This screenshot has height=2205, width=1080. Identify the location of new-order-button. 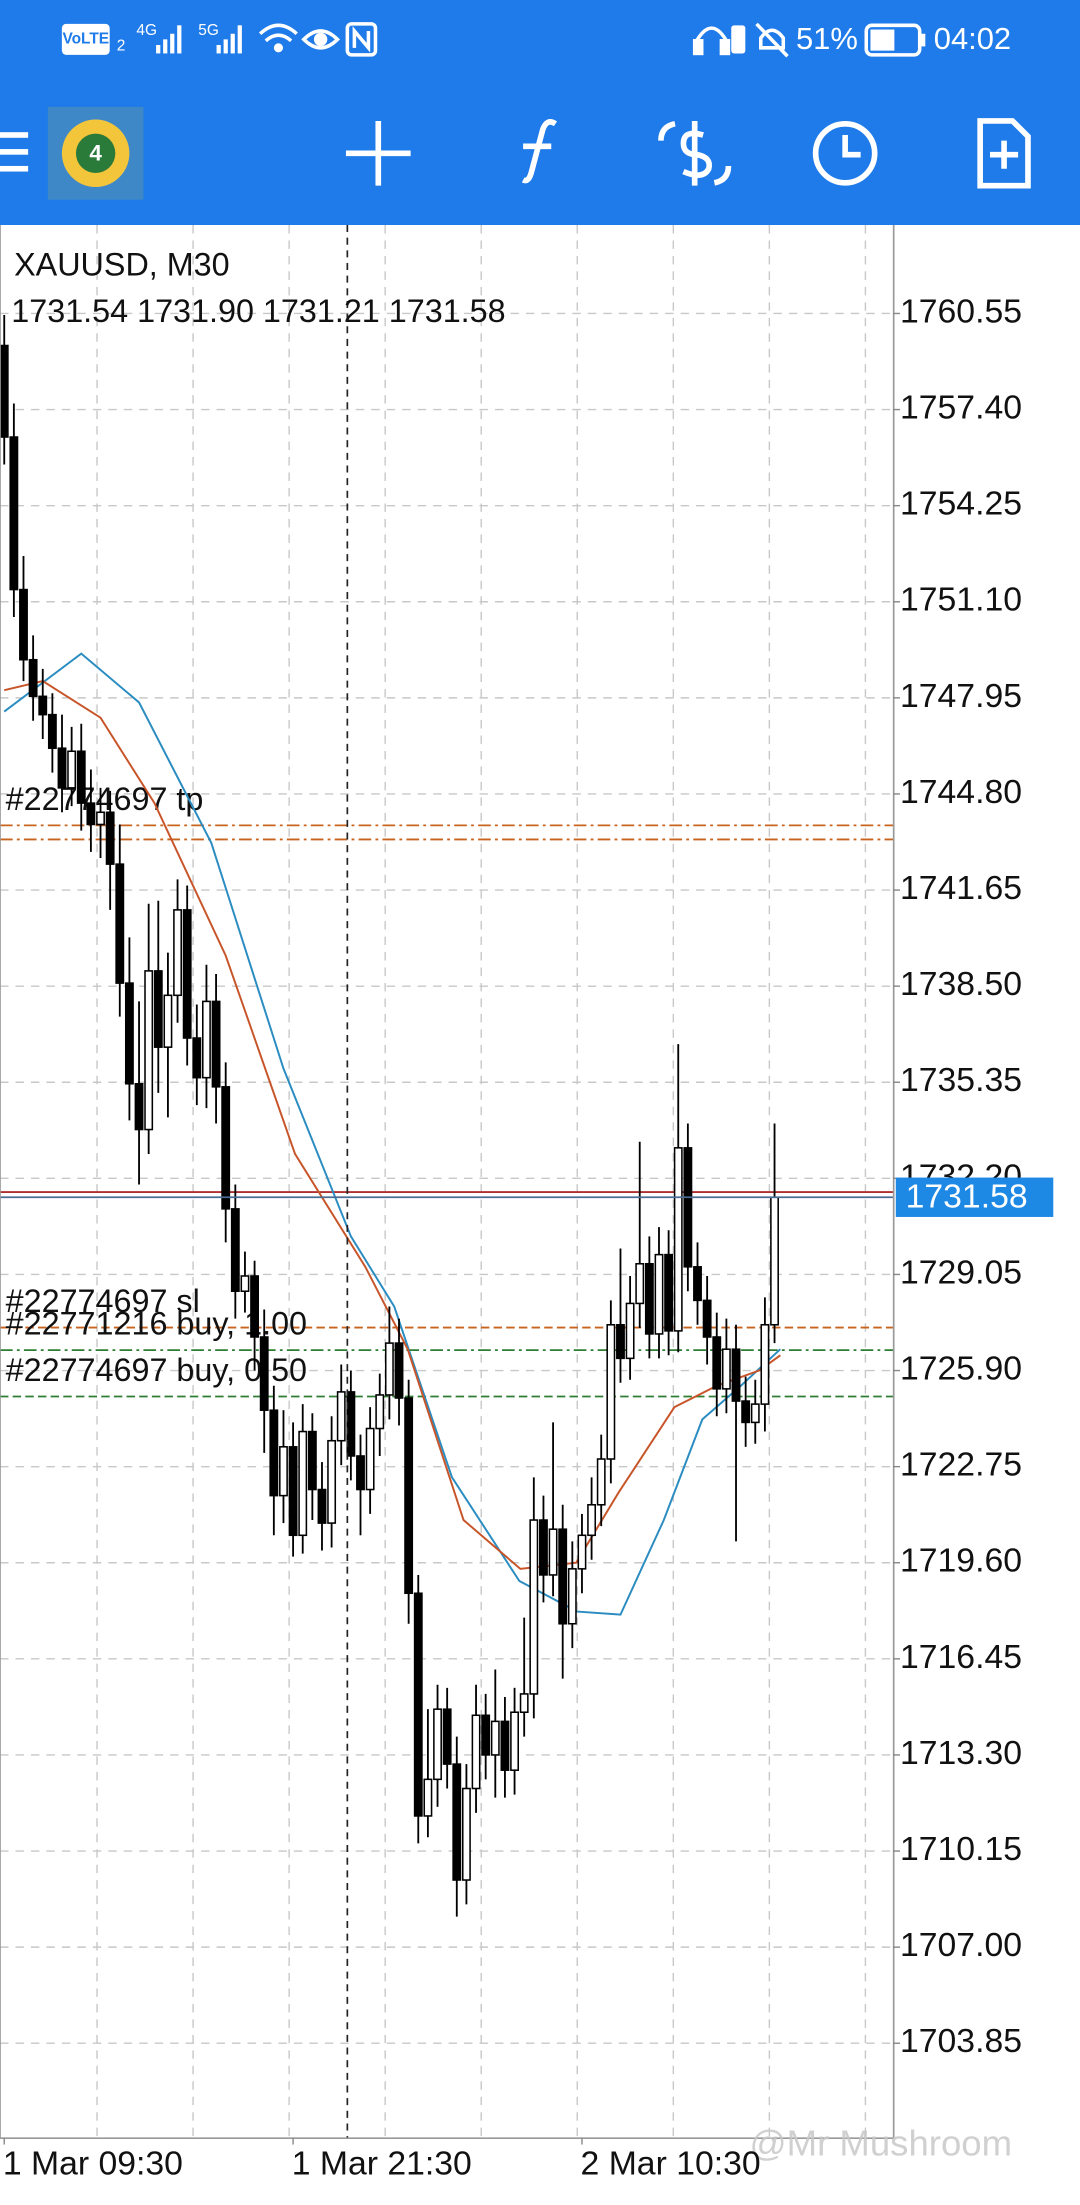
(1004, 153).